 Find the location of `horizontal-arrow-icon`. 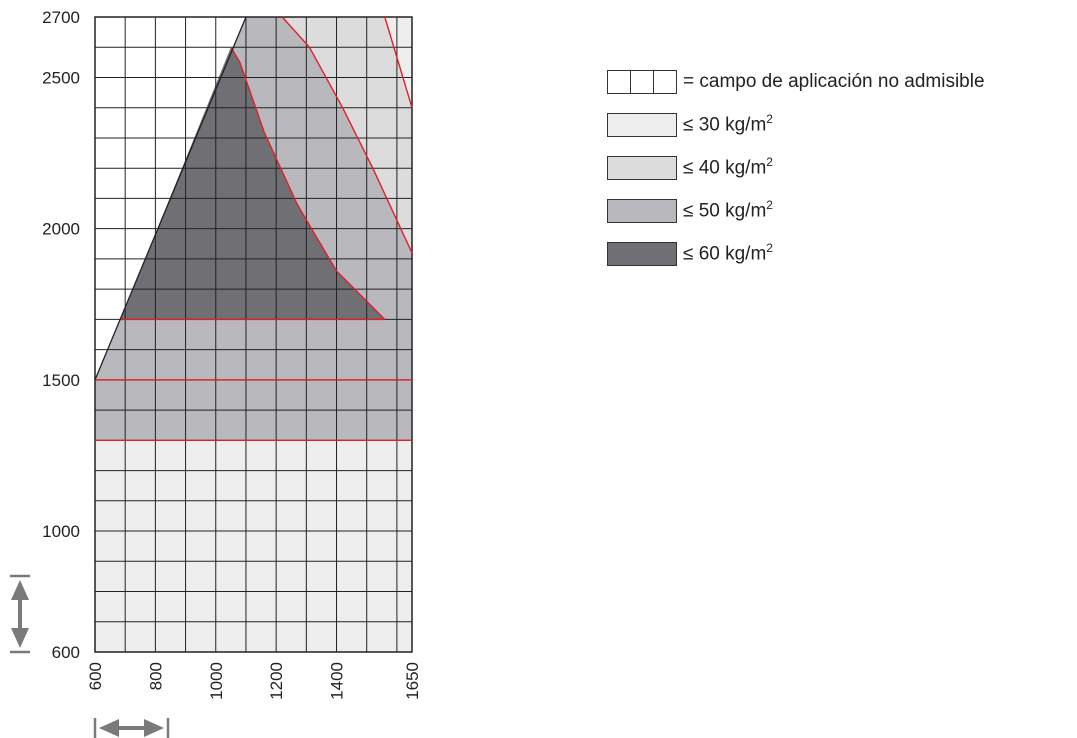

horizontal-arrow-icon is located at coordinates (131, 728).